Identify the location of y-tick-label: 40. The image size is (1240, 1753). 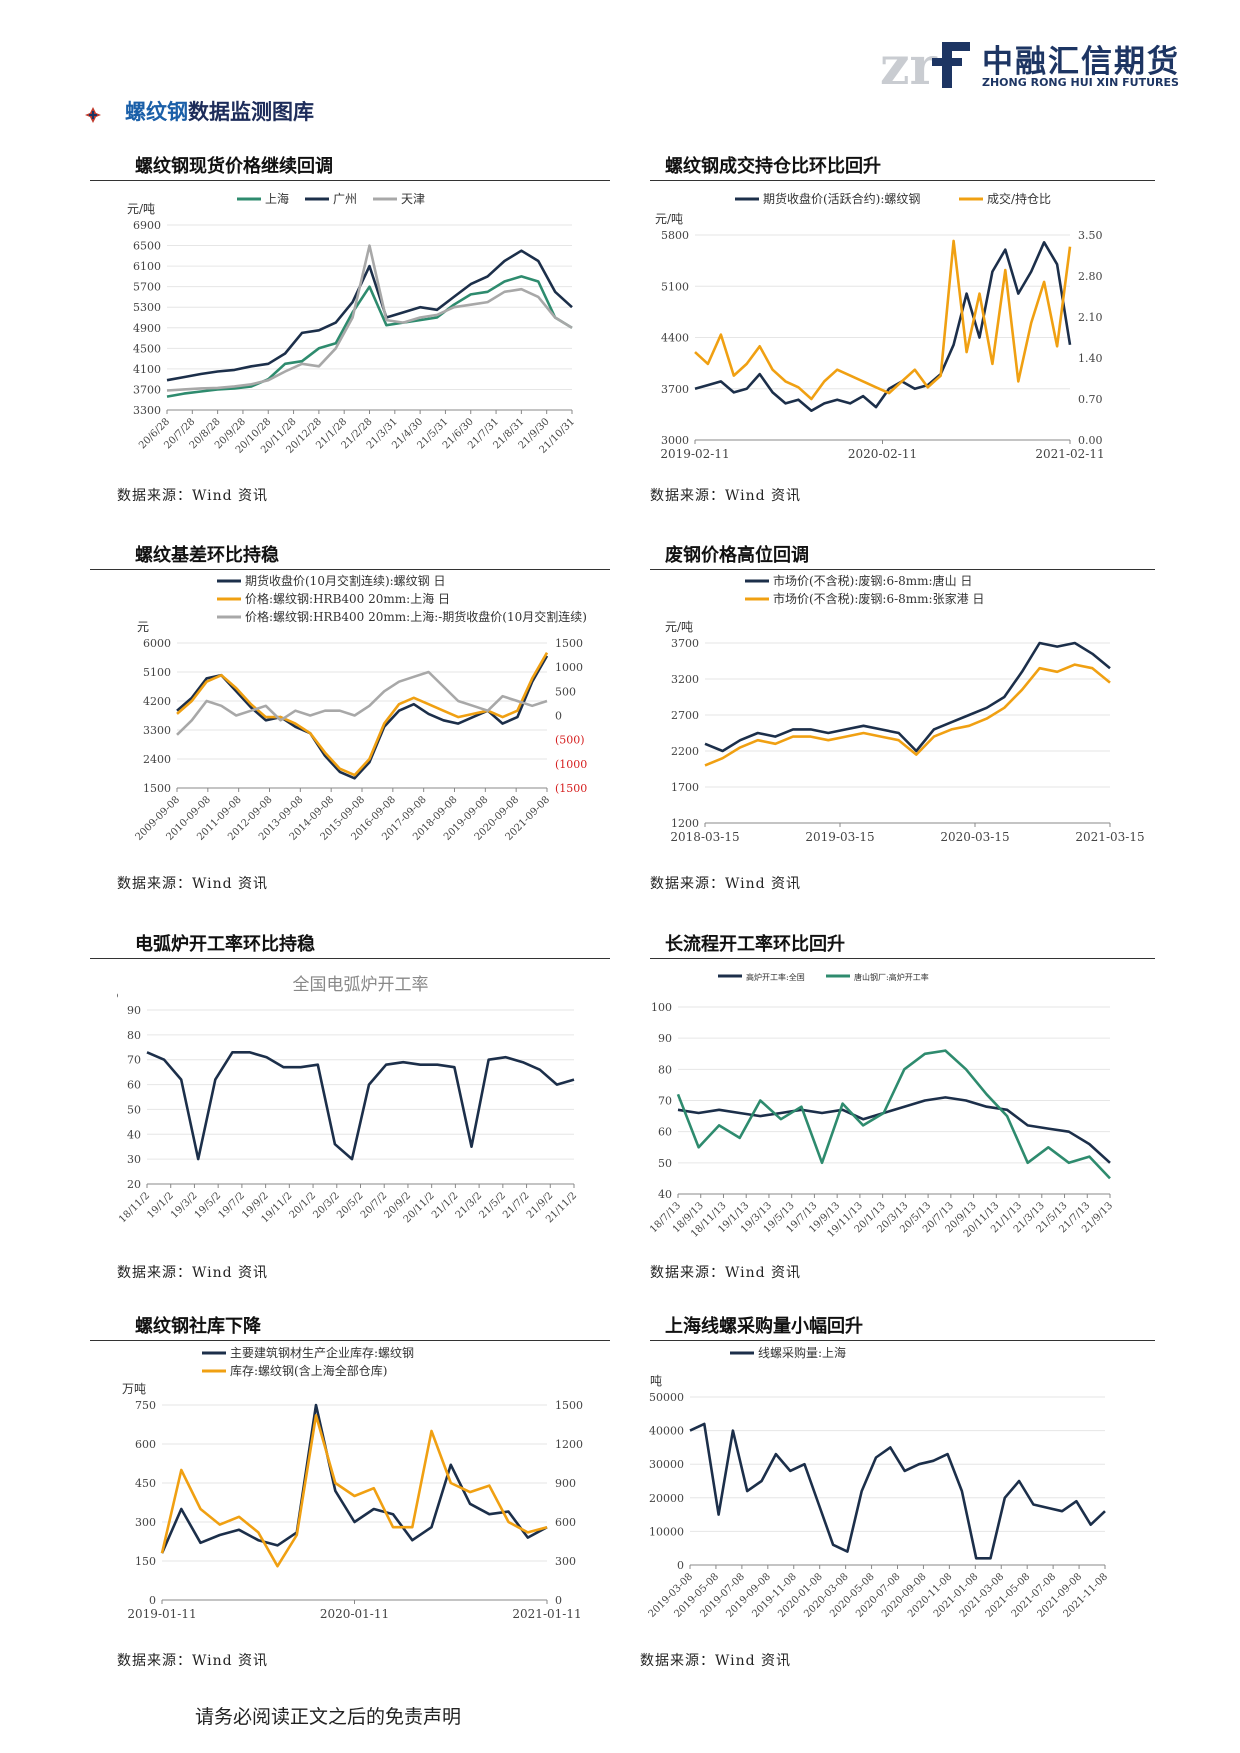
(134, 1134).